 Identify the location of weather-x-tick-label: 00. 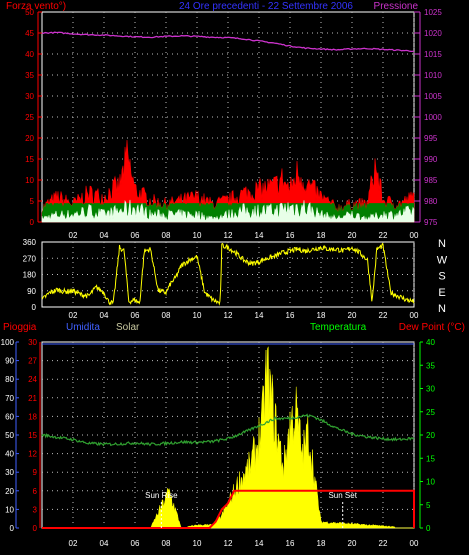
(414, 543).